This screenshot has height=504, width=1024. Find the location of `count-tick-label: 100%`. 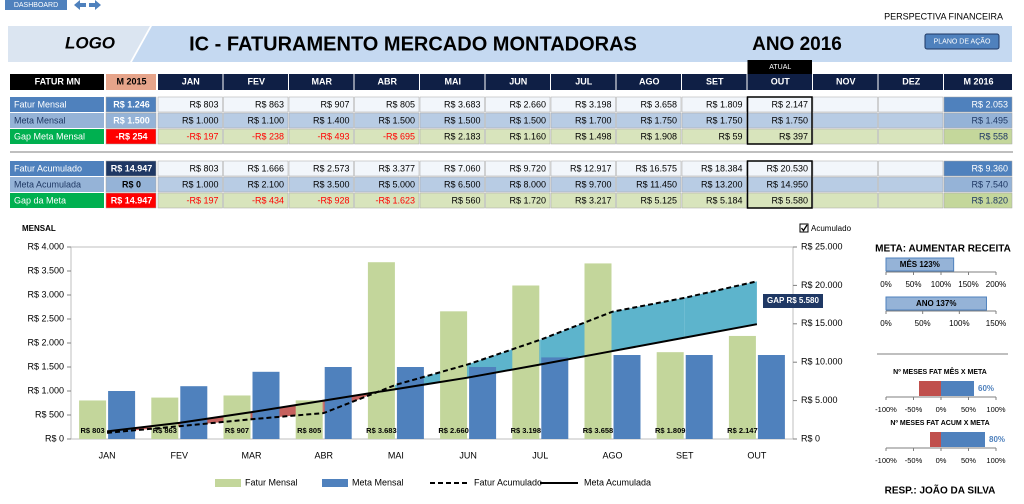

count-tick-label: 100% is located at coordinates (996, 409).